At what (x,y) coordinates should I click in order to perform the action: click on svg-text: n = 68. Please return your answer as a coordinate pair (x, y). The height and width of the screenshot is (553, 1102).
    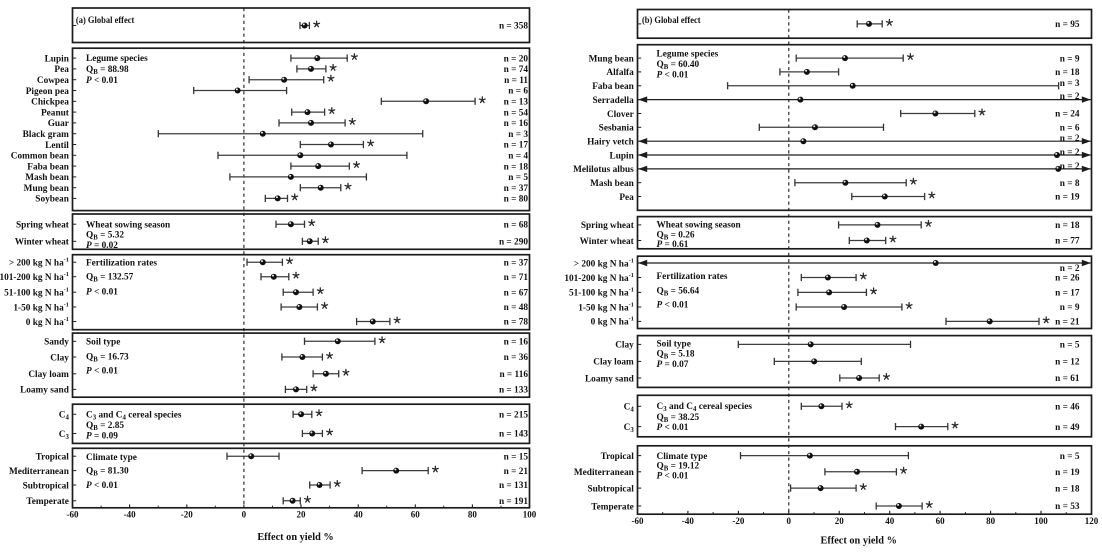
    Looking at the image, I should click on (516, 225).